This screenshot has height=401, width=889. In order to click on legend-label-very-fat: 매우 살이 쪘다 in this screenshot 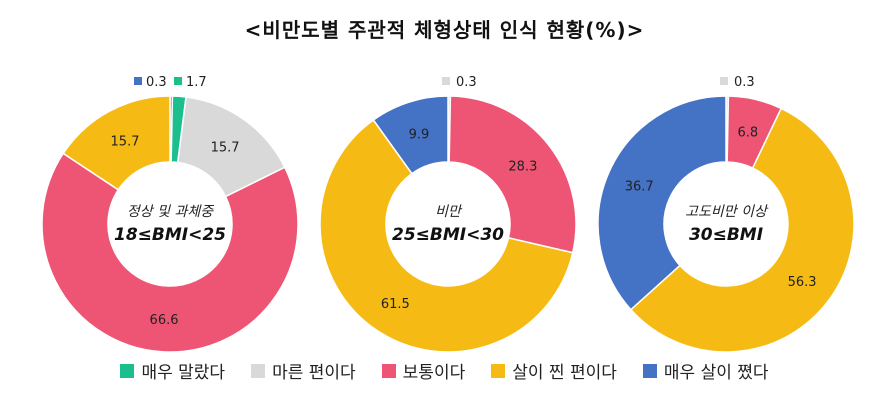, I will do `click(716, 373)`.